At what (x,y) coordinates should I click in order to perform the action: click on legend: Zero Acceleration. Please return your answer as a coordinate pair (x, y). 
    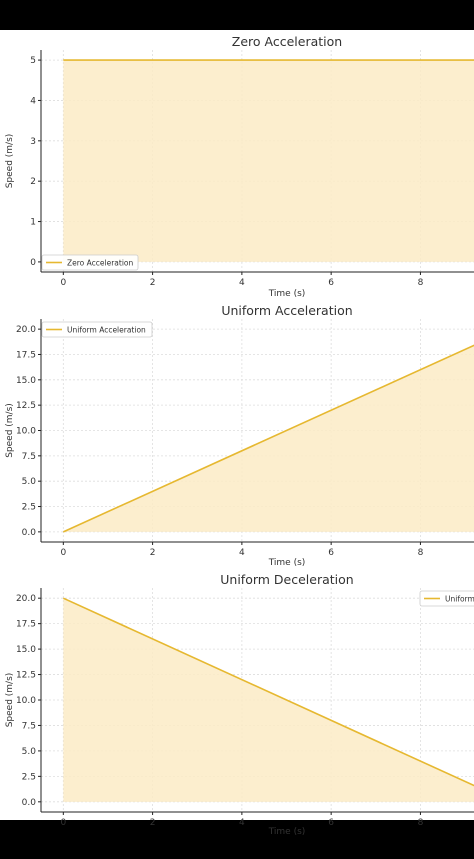
    Looking at the image, I should click on (90, 262).